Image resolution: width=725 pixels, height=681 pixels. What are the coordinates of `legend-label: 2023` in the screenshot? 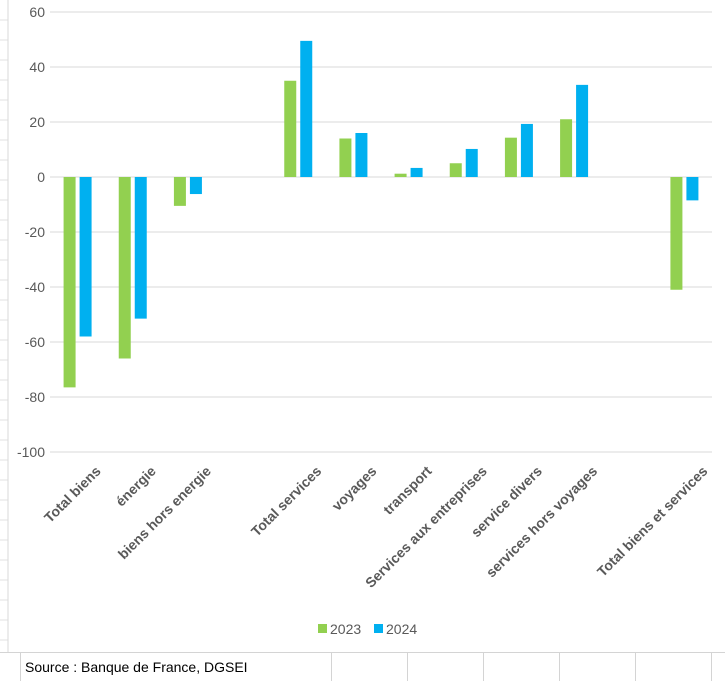 It's located at (345, 629).